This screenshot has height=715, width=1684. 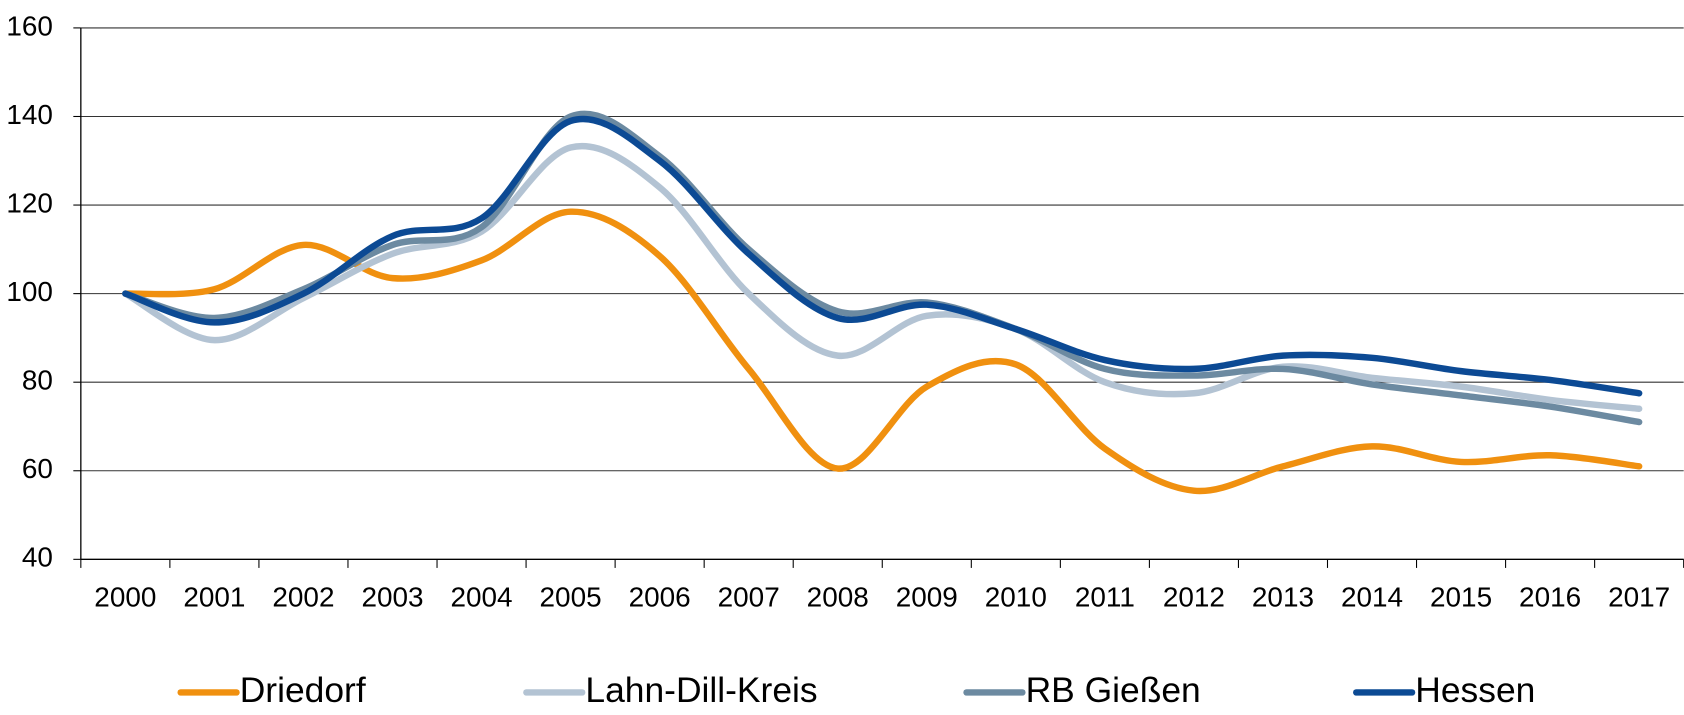 I want to click on x-tick-label: 2002, so click(x=303, y=596).